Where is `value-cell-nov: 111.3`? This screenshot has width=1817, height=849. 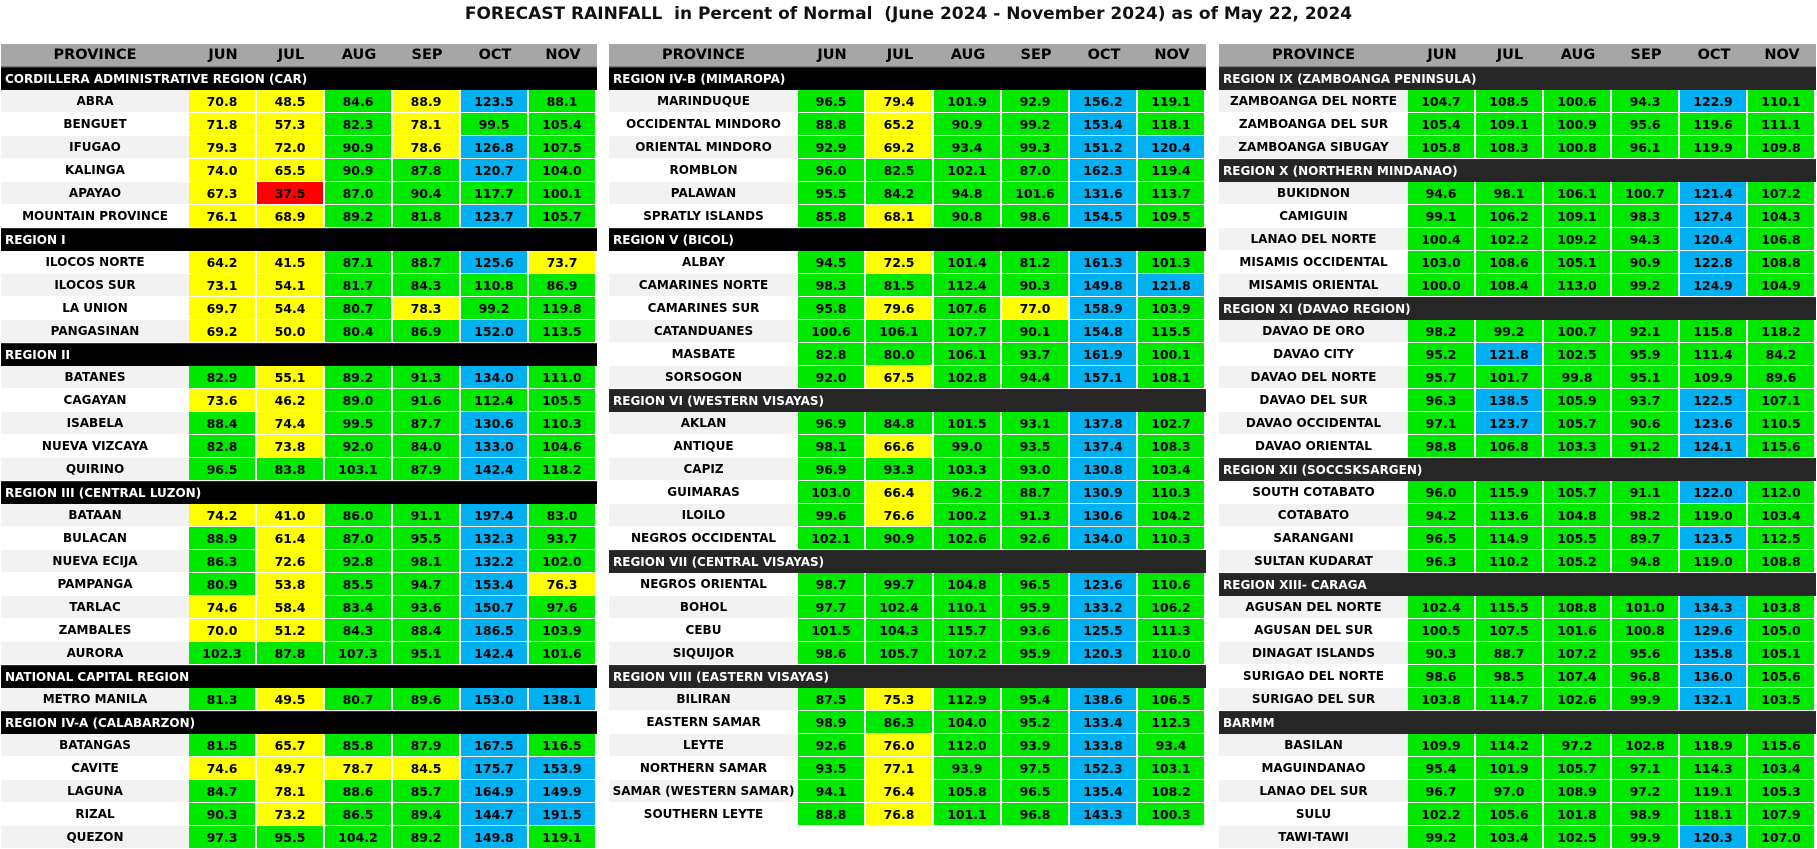 value-cell-nov: 111.3 is located at coordinates (1172, 630).